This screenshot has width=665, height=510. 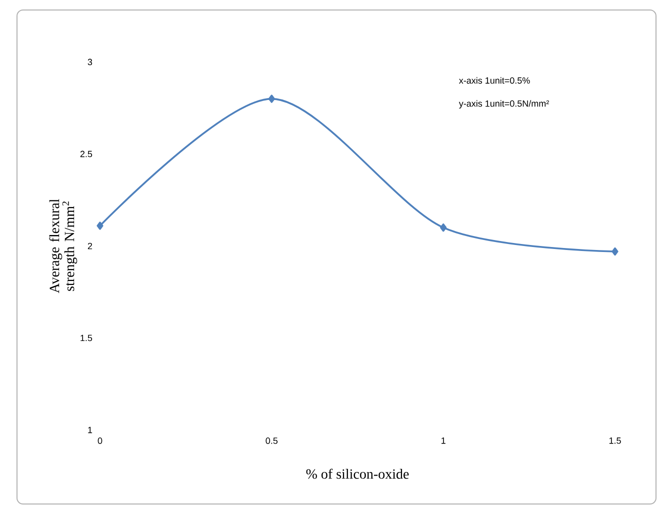 What do you see at coordinates (63, 246) in the screenshot?
I see `y-axis-title: Average flexural strength N/mm$^{2}$` at bounding box center [63, 246].